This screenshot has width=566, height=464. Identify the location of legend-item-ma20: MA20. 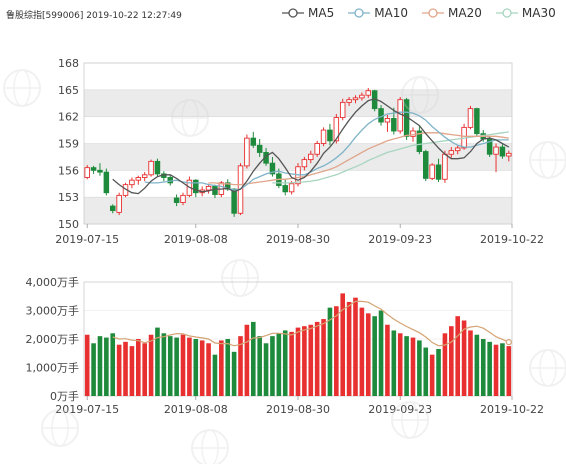
(452, 13).